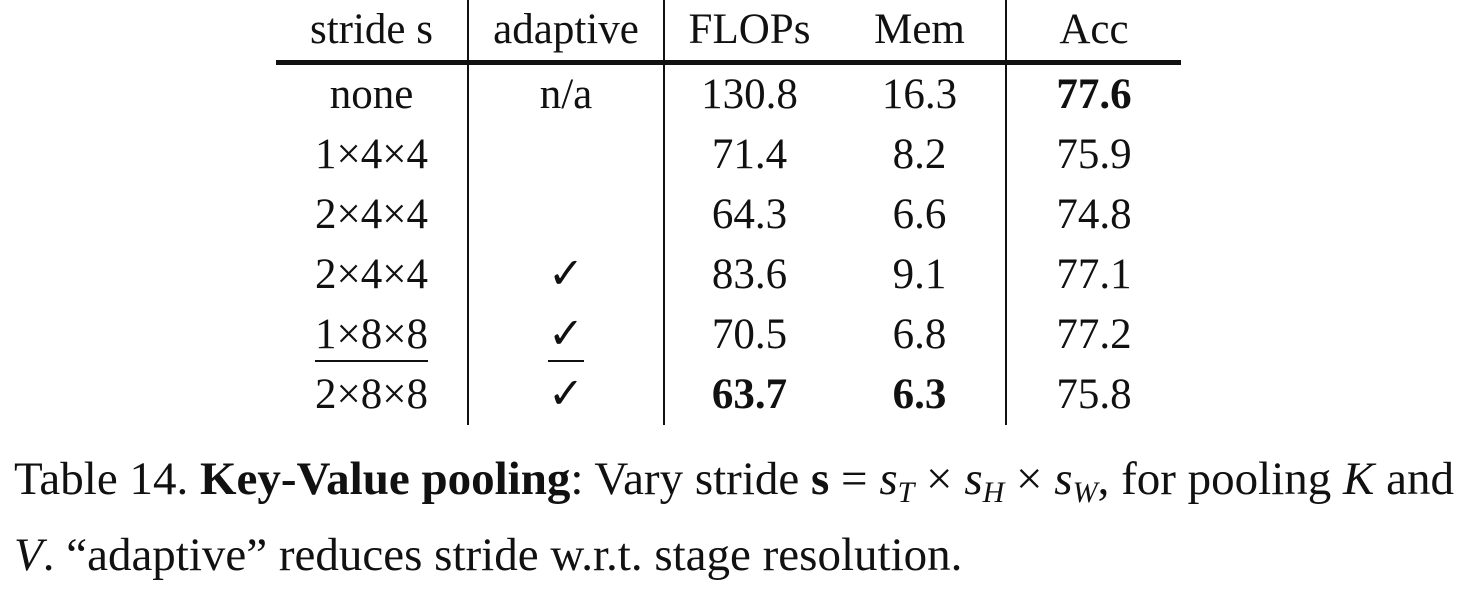 This screenshot has height=589, width=1466. Describe the element at coordinates (566, 31) in the screenshot. I see `header-adaptive: adaptive` at that location.